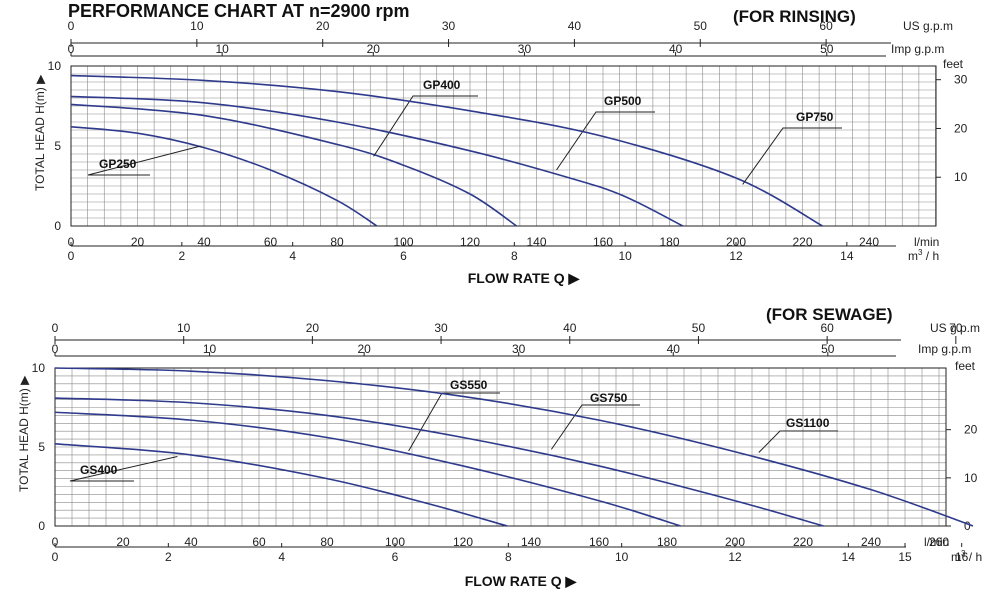  I want to click on m3h-tick-label: 6, so click(395, 557).